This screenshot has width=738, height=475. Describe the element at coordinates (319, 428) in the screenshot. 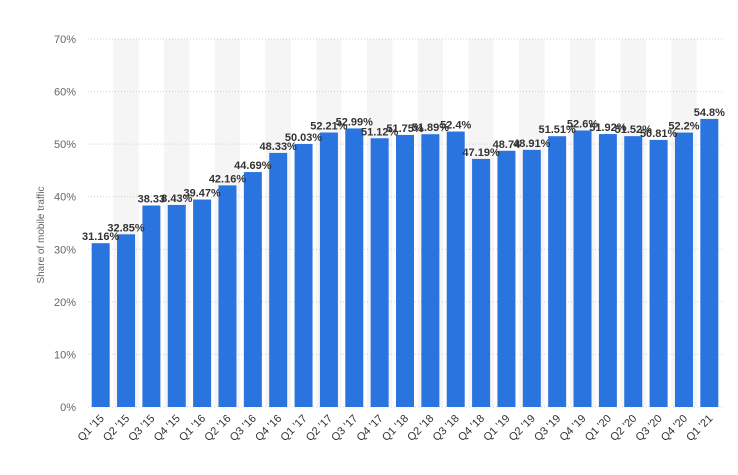

I see `x-tick-label: Q2 '17` at that location.